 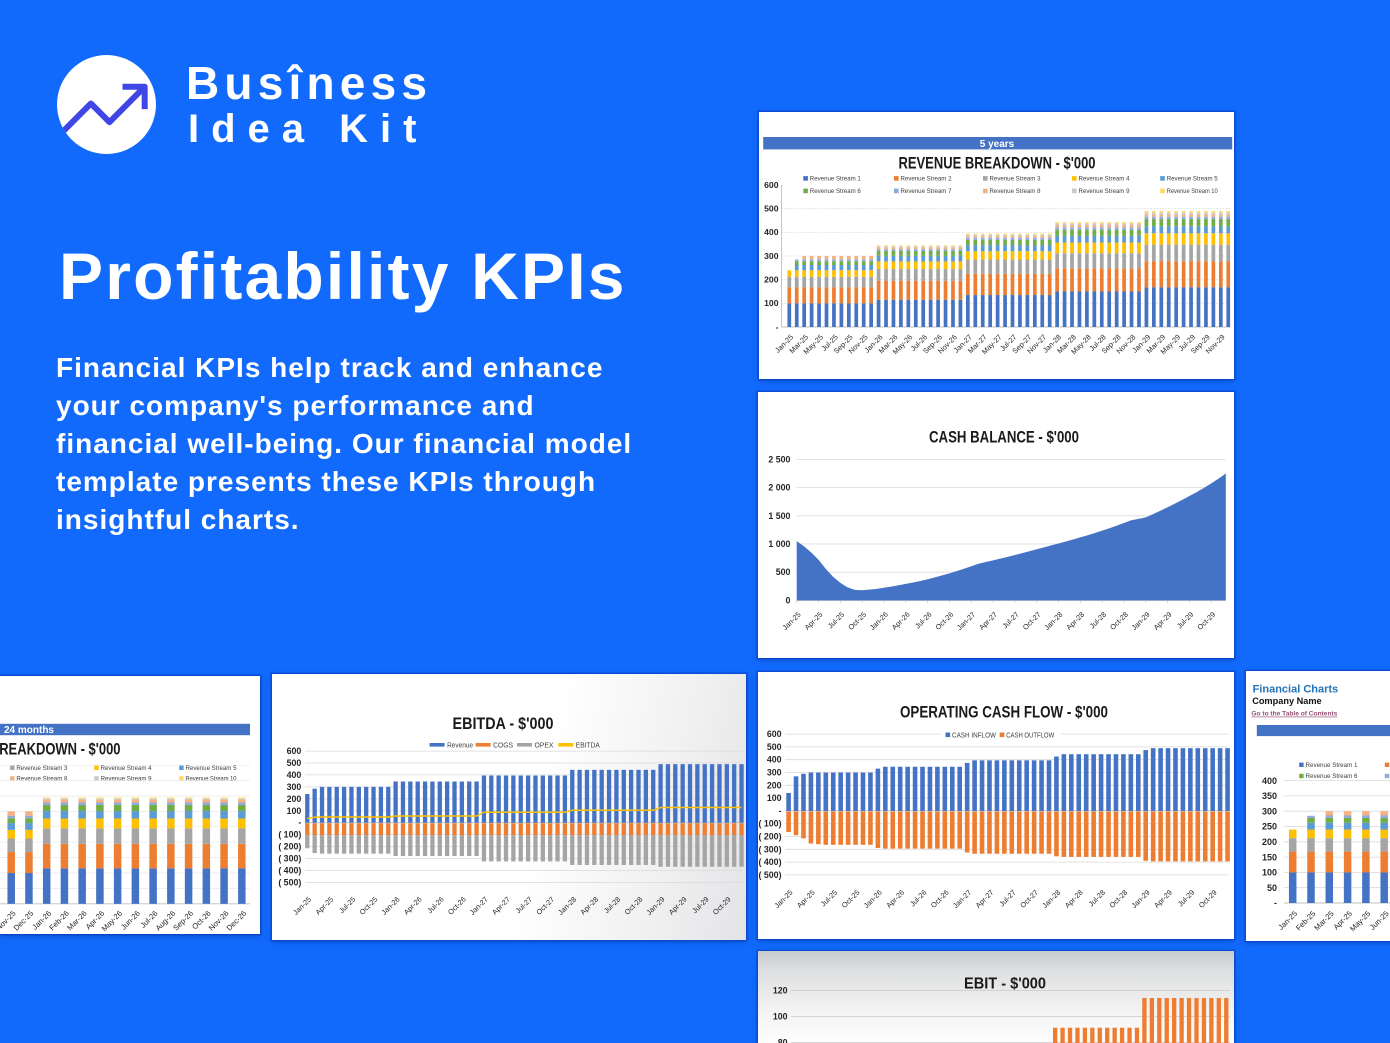 I want to click on svg-text: 2 500, so click(x=779, y=459).